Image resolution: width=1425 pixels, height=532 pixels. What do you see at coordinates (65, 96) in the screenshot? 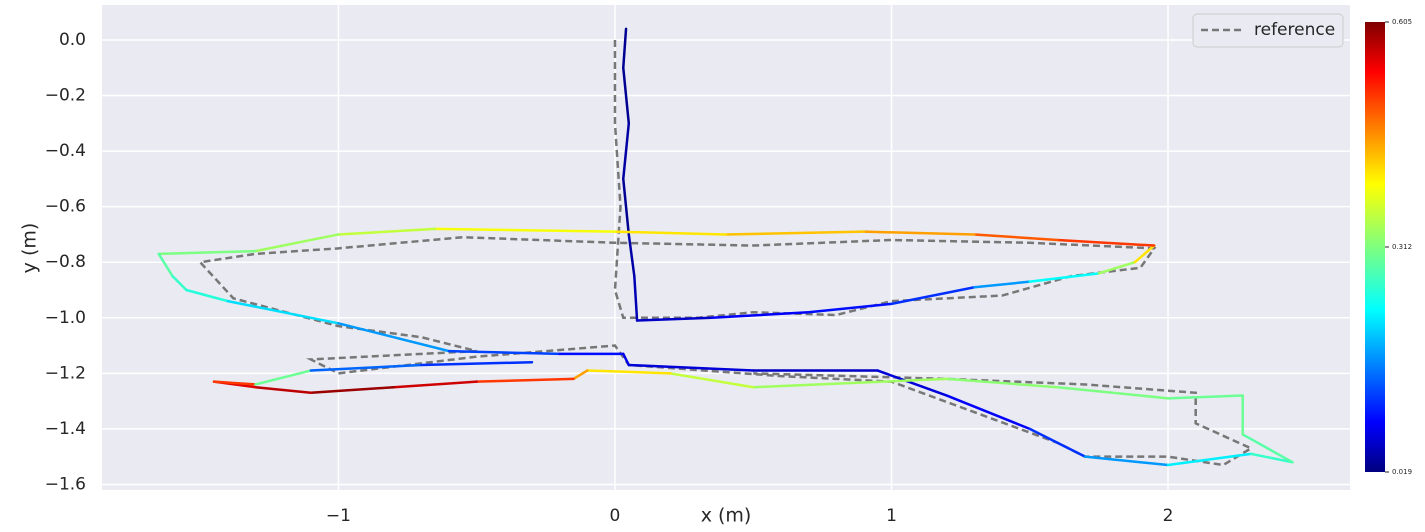
I see `y-tick-label: −0.2` at bounding box center [65, 96].